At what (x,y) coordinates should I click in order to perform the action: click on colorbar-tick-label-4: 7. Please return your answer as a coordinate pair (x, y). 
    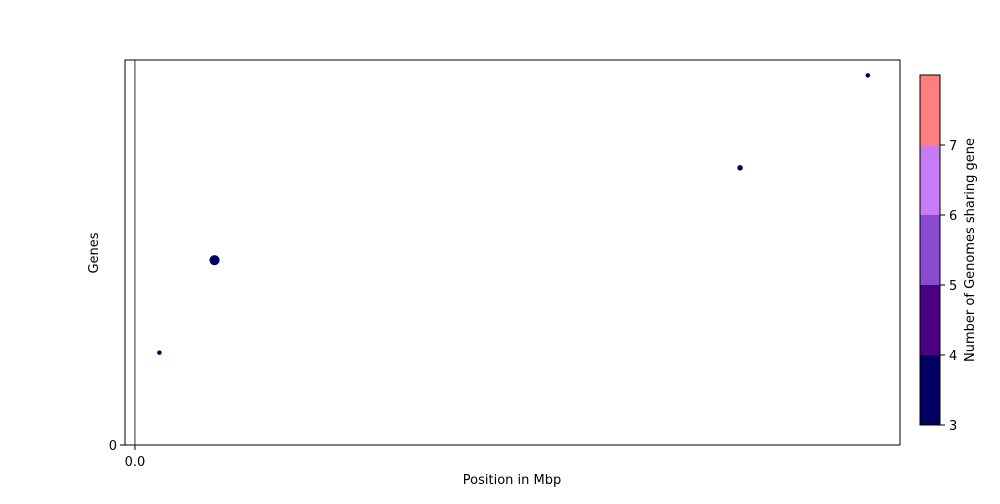
    Looking at the image, I should click on (953, 146).